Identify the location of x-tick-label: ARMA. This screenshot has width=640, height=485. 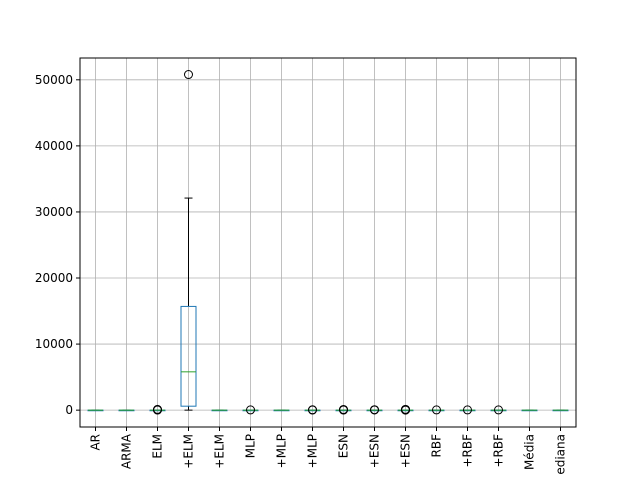
(127, 451).